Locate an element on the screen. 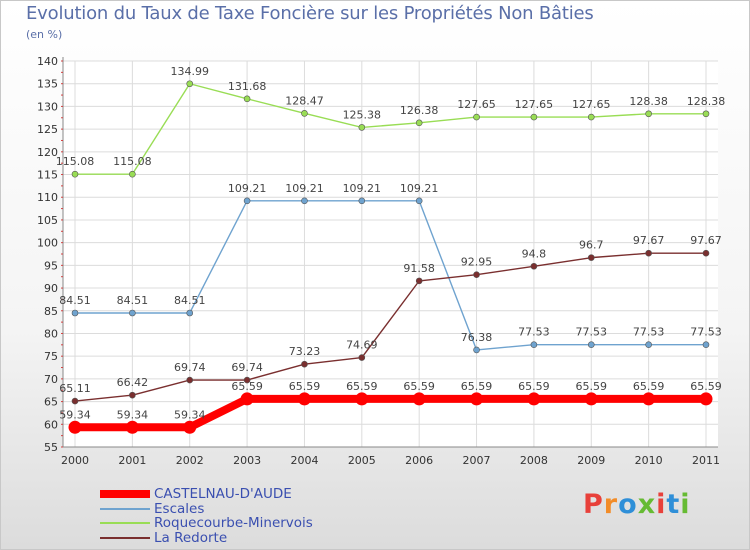  x-tick-label: 2004 is located at coordinates (304, 460).